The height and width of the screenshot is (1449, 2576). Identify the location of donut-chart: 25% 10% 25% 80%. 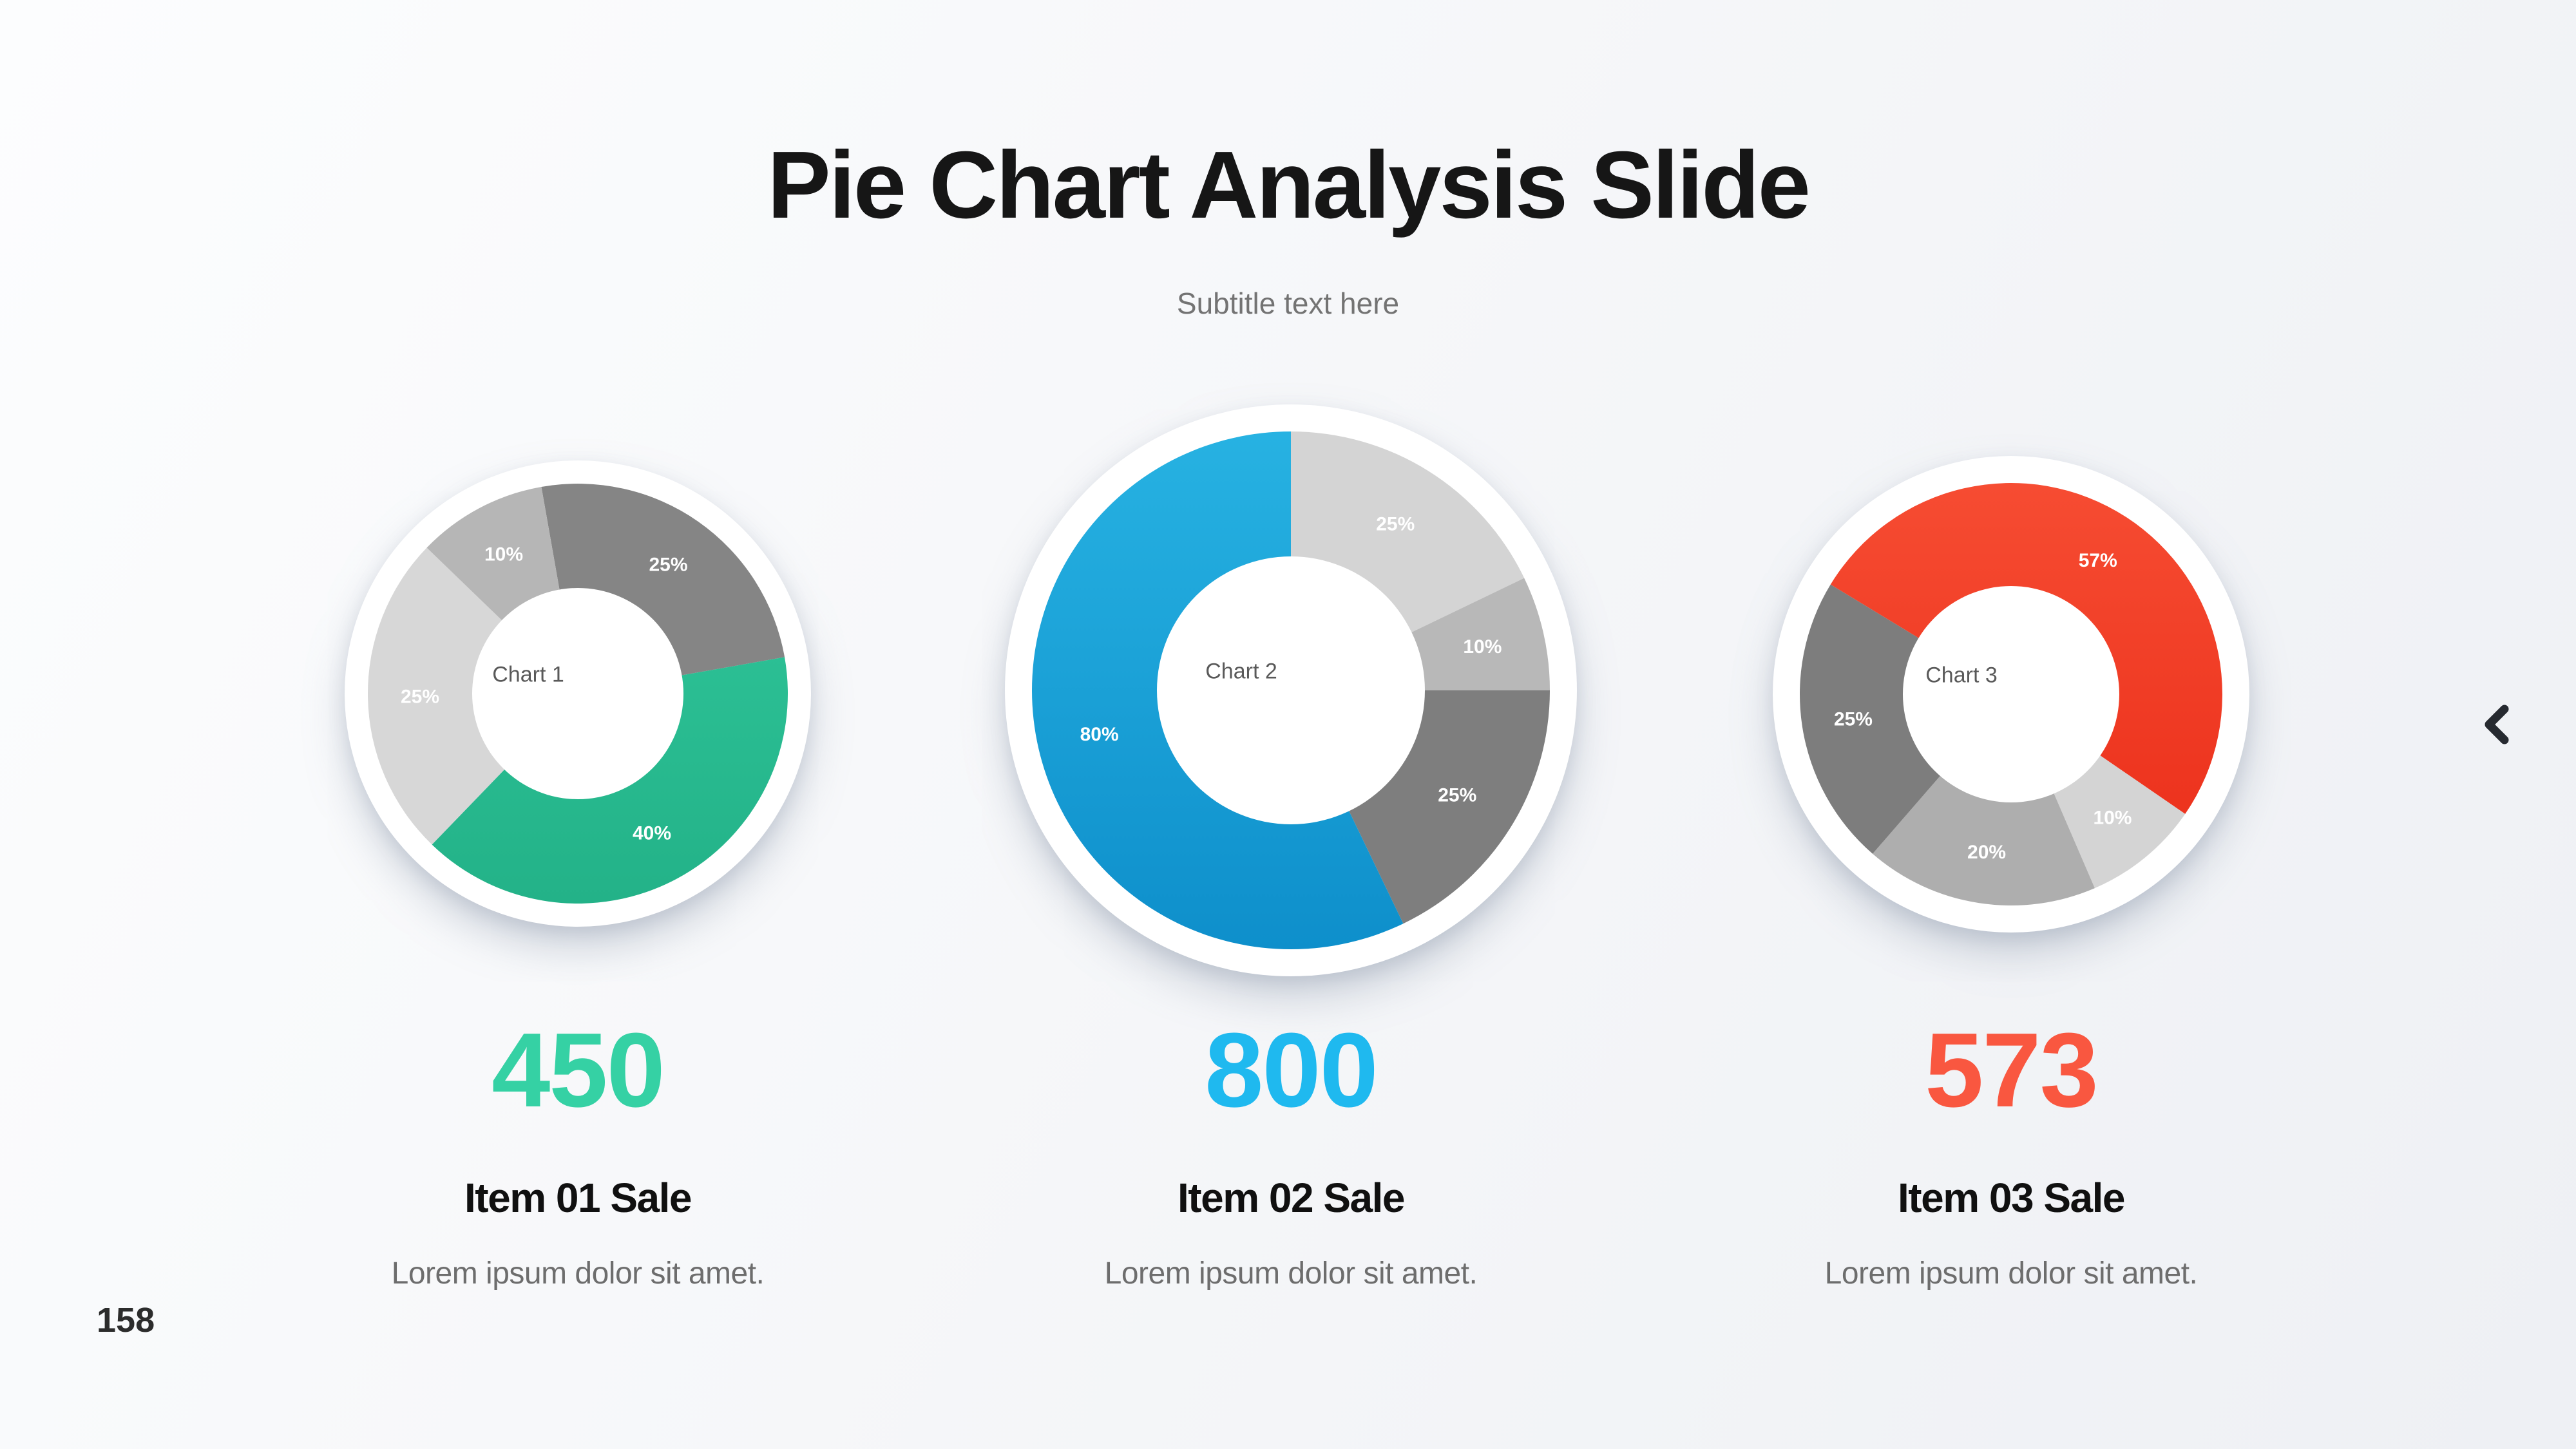
(1290, 690).